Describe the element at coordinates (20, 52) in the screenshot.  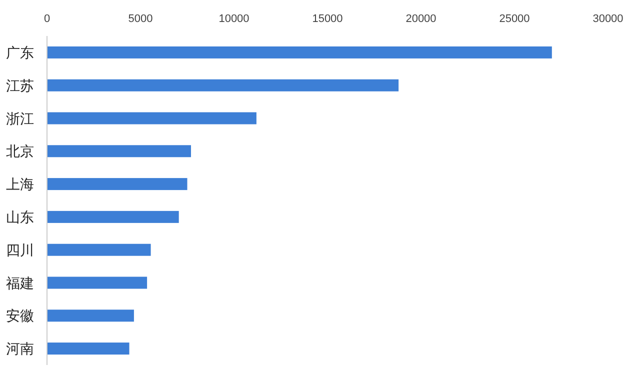
I see `y-tick-label: 广东` at that location.